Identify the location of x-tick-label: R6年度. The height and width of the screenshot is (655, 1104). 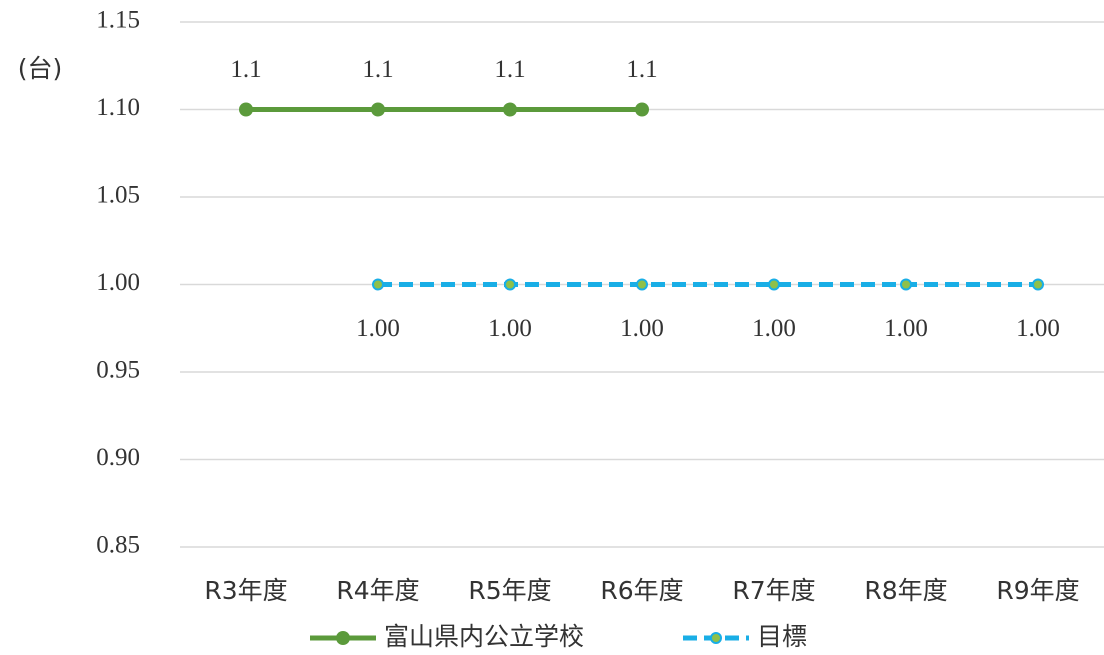
(641, 590).